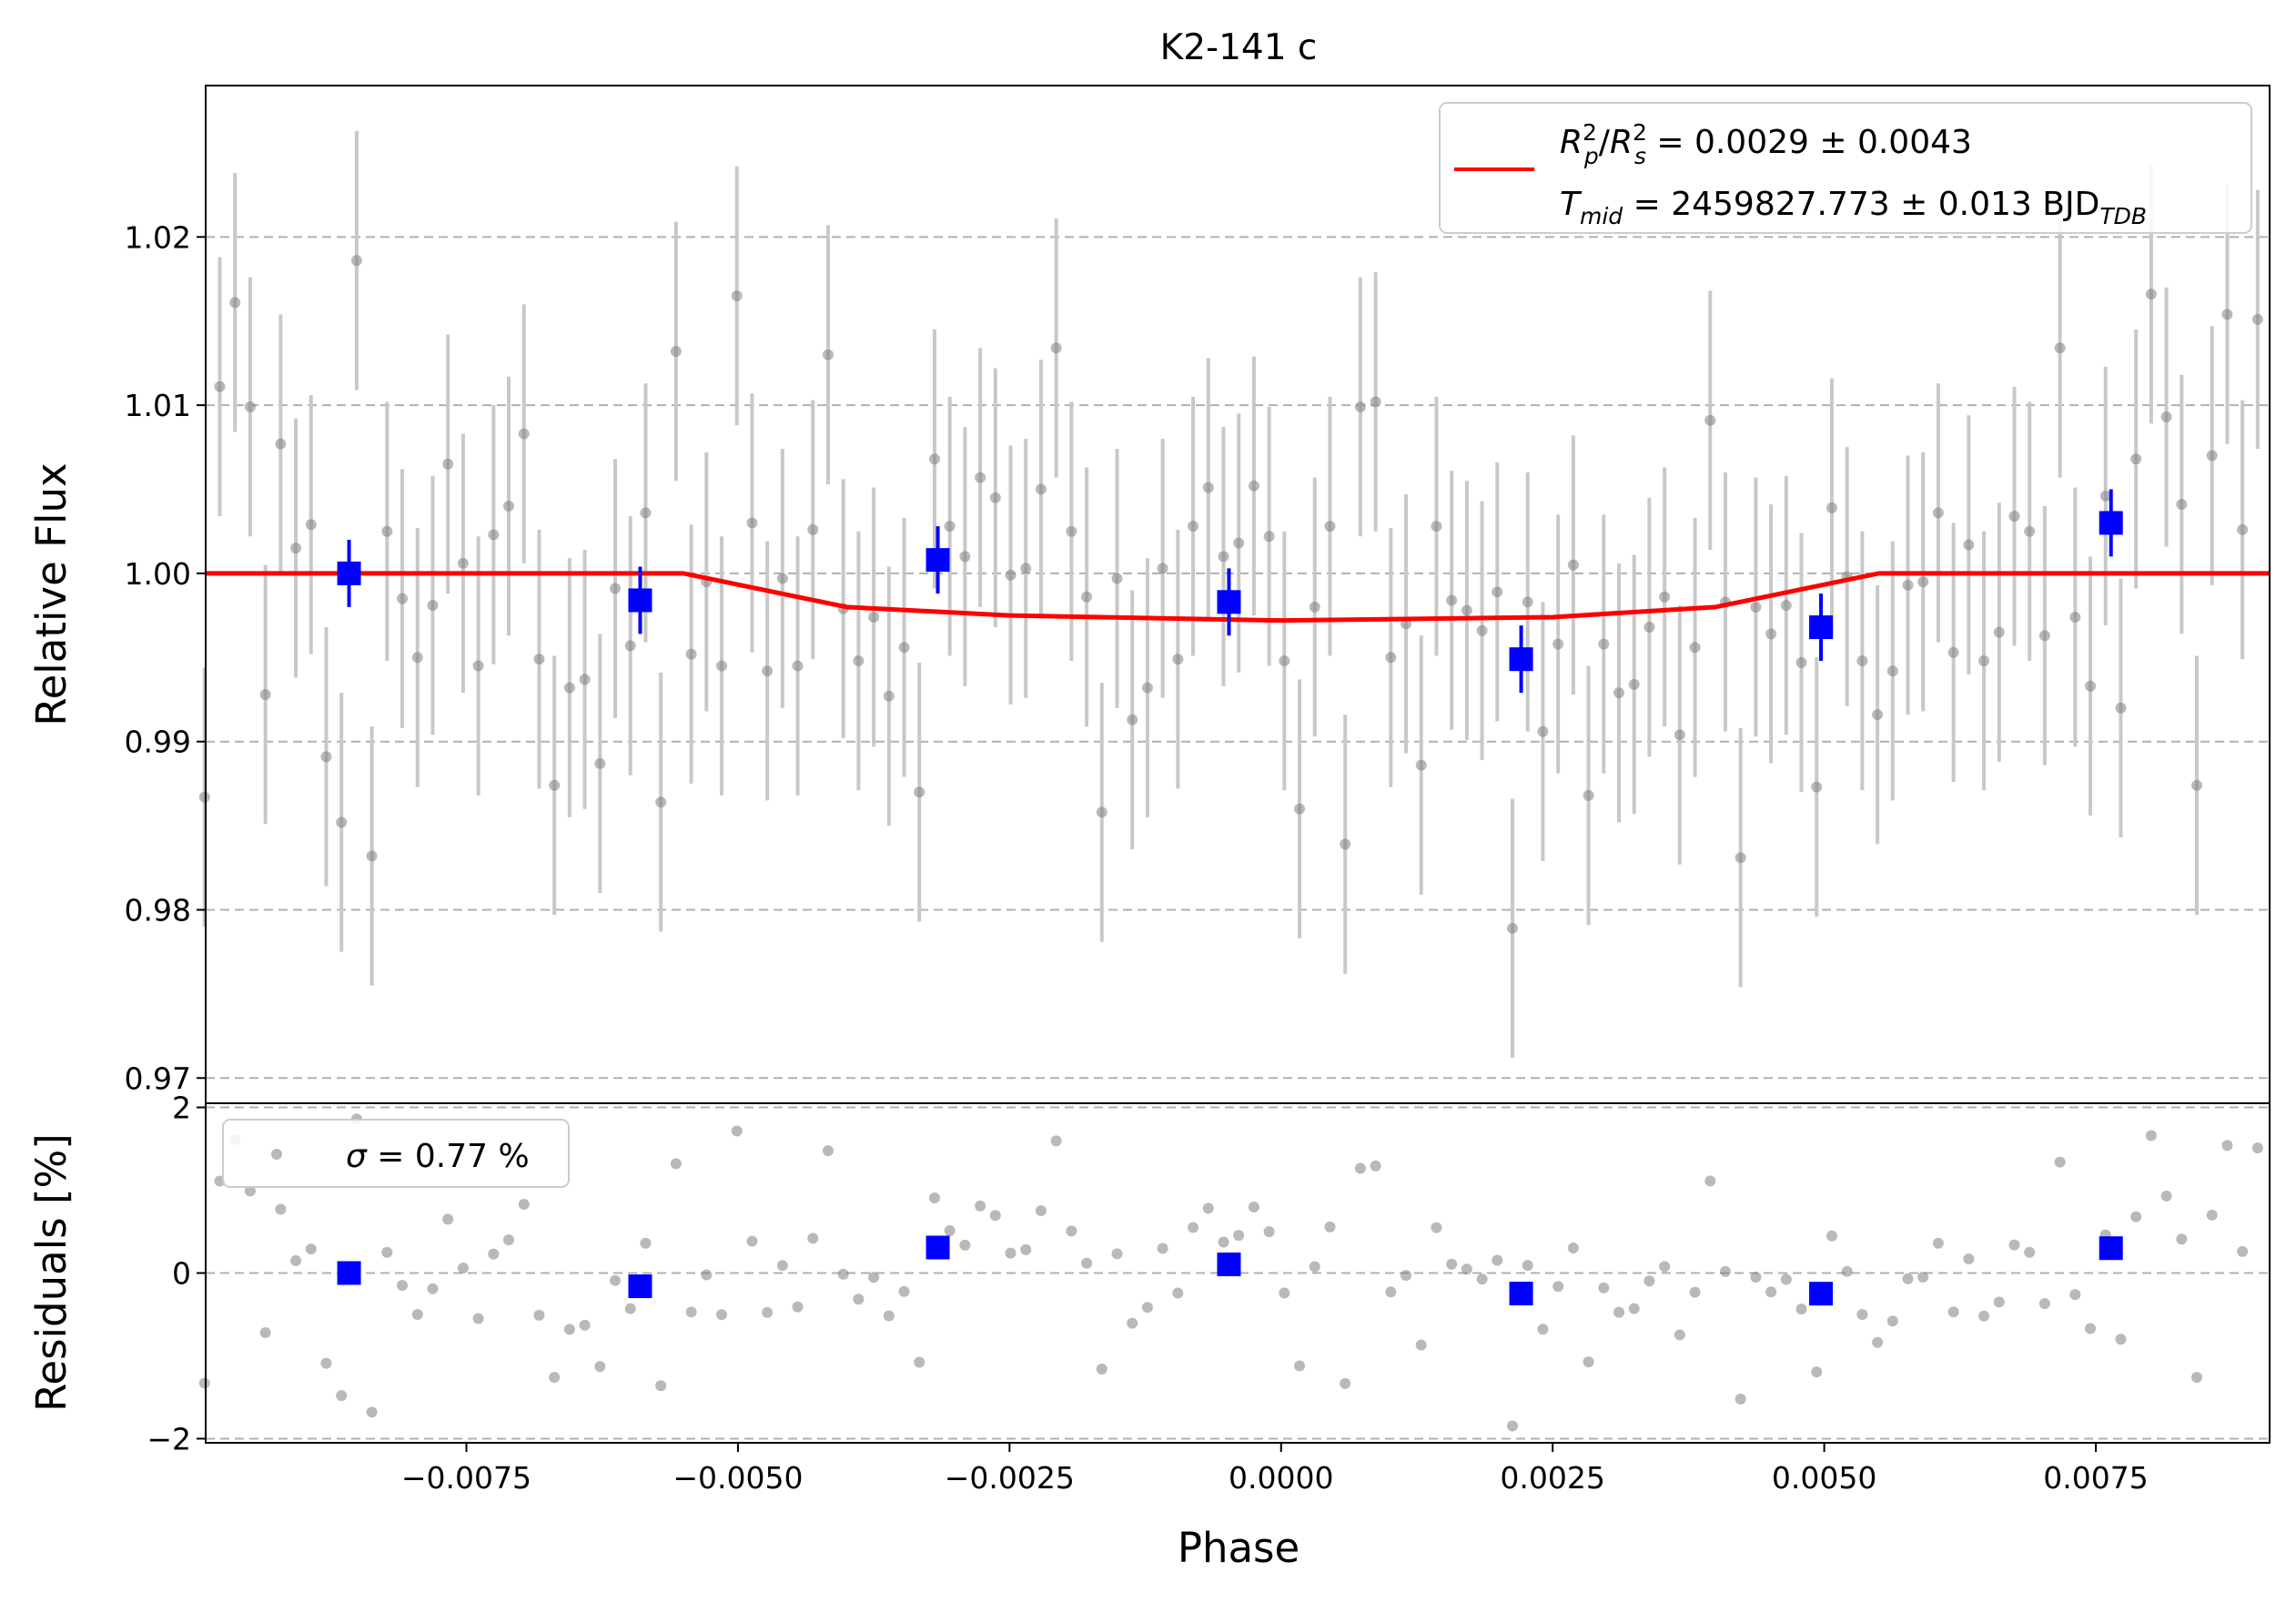  I want to click on rs-sub: s, so click(1640, 156).